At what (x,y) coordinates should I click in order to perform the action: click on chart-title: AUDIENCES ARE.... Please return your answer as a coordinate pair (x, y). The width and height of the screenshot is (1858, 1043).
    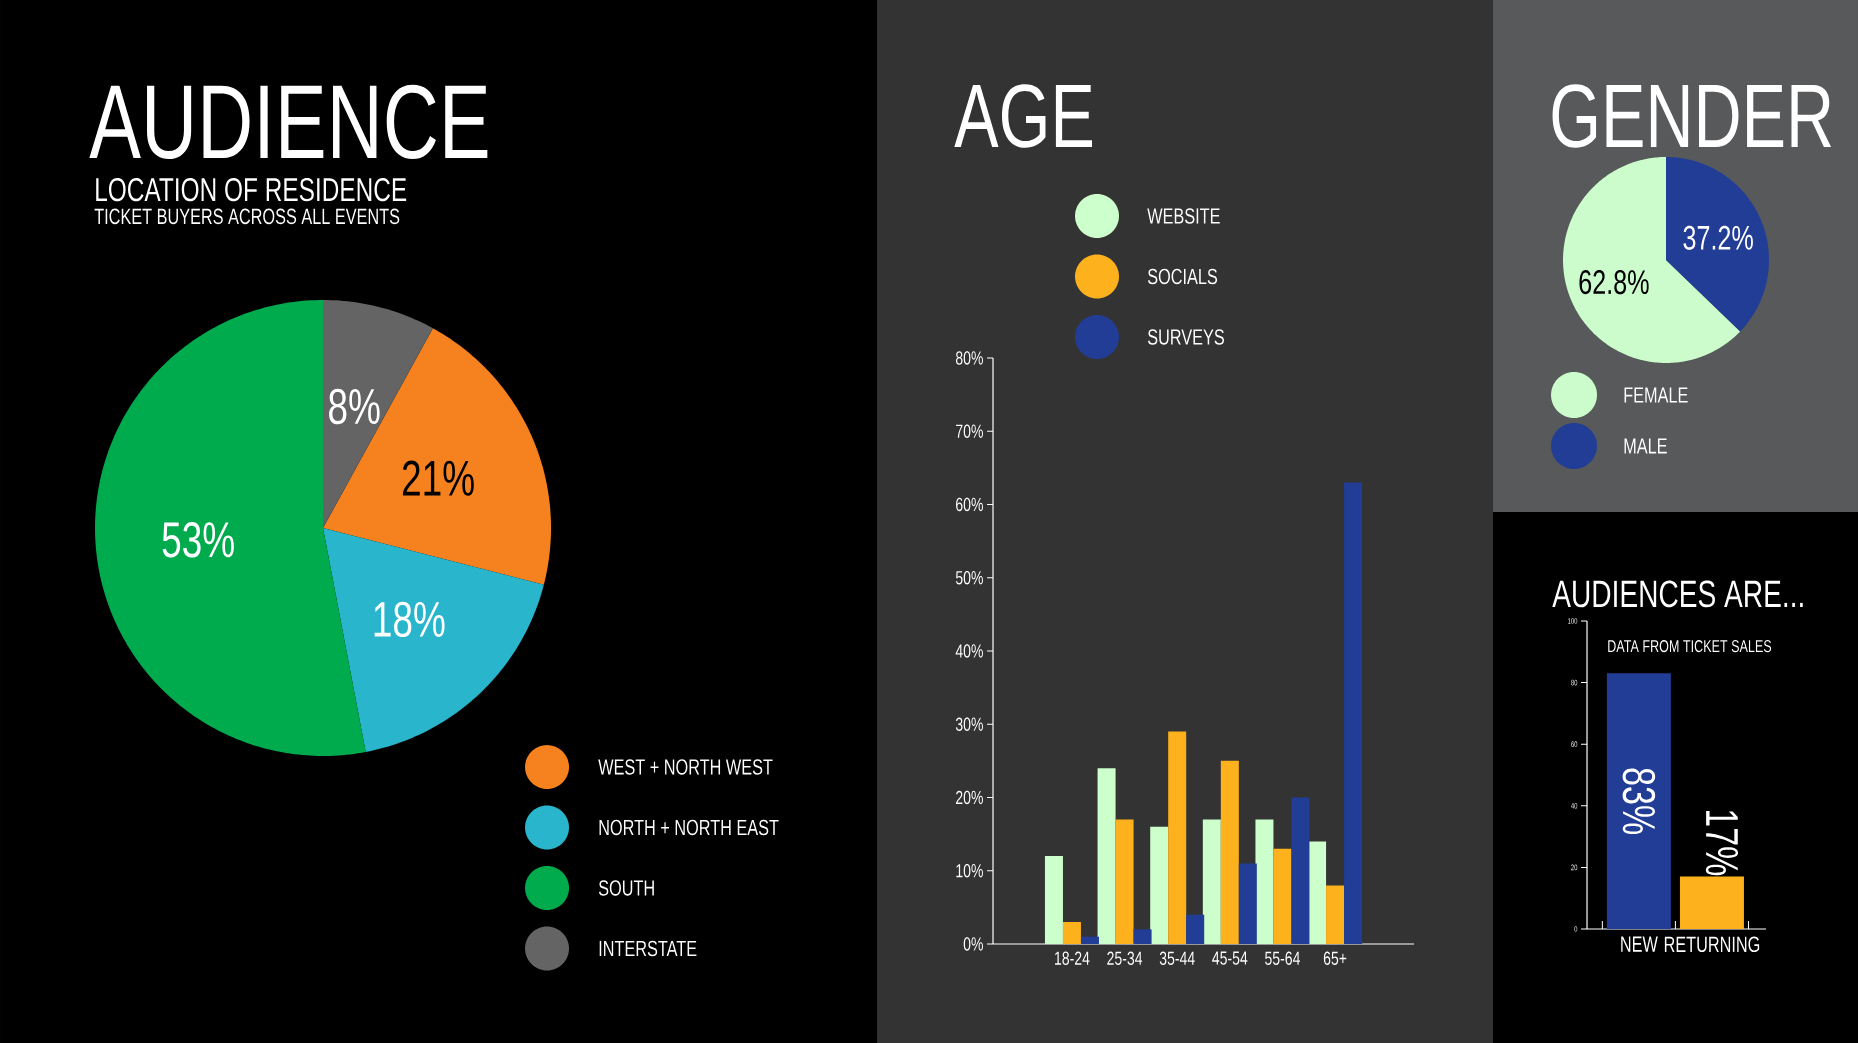
    Looking at the image, I should click on (1677, 594).